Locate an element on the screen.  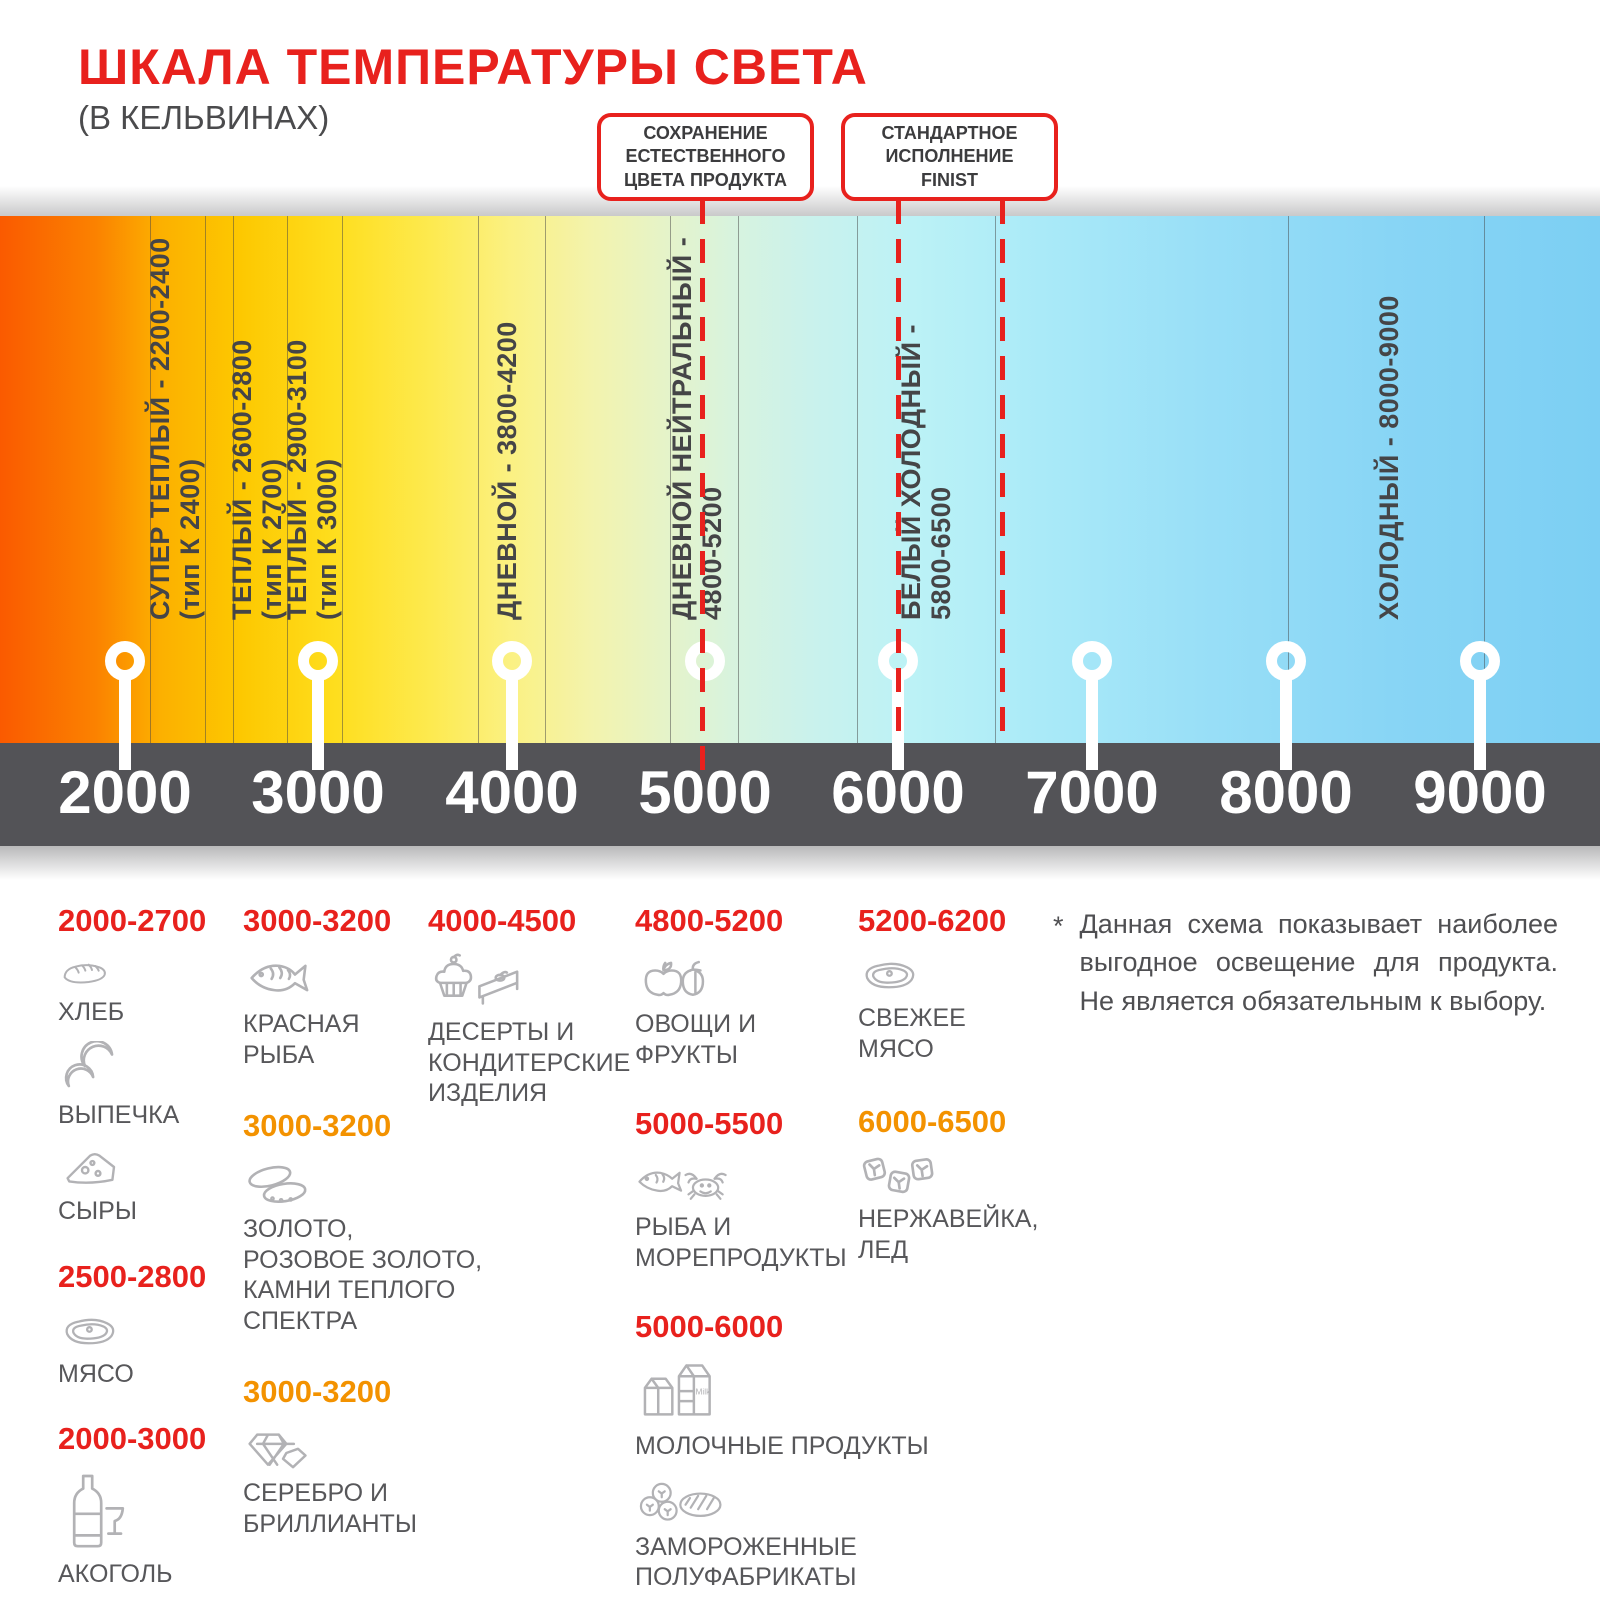
band-label-cold-white: БЕЛЫЙ ХОЛОДНЫЙ -5800-6500 is located at coordinates (926, 472).